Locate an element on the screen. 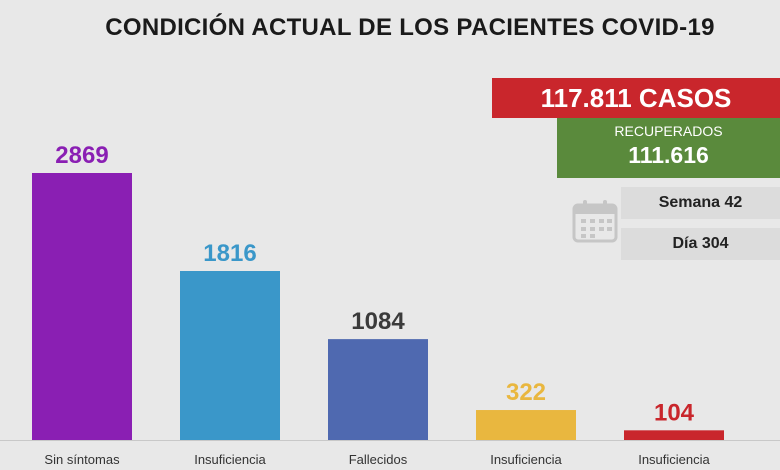  bar-value-label: 1816 is located at coordinates (229, 253).